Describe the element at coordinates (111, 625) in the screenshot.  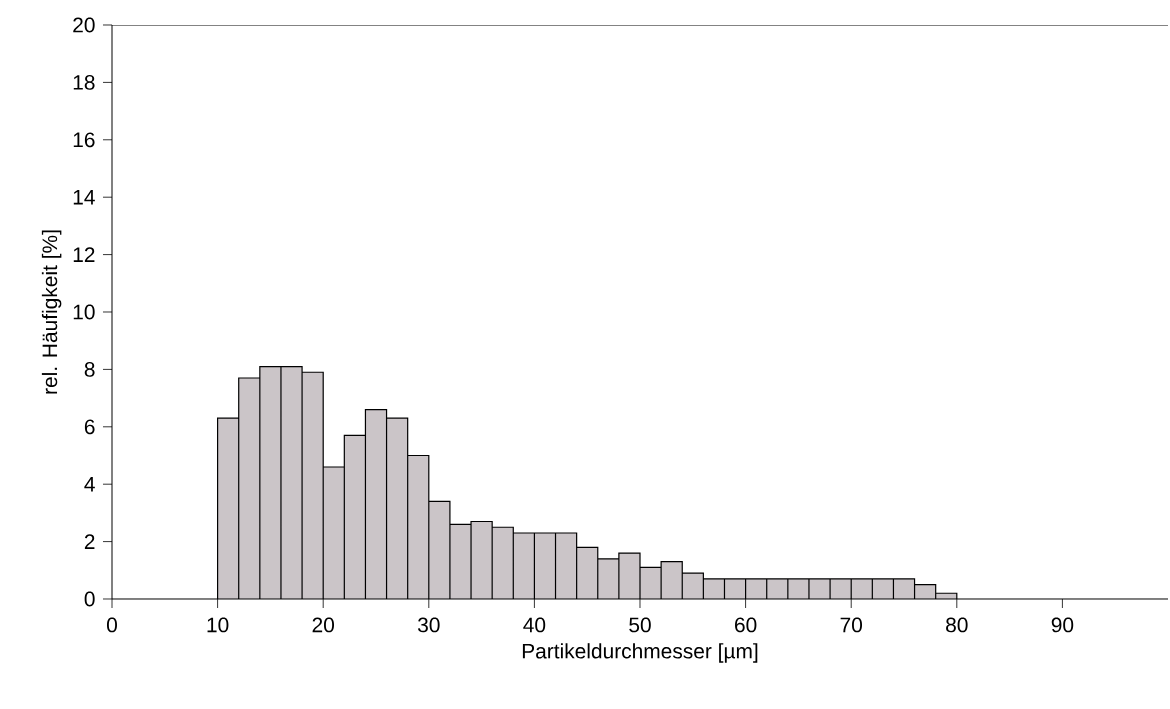
I see `x-tick-label: 0` at that location.